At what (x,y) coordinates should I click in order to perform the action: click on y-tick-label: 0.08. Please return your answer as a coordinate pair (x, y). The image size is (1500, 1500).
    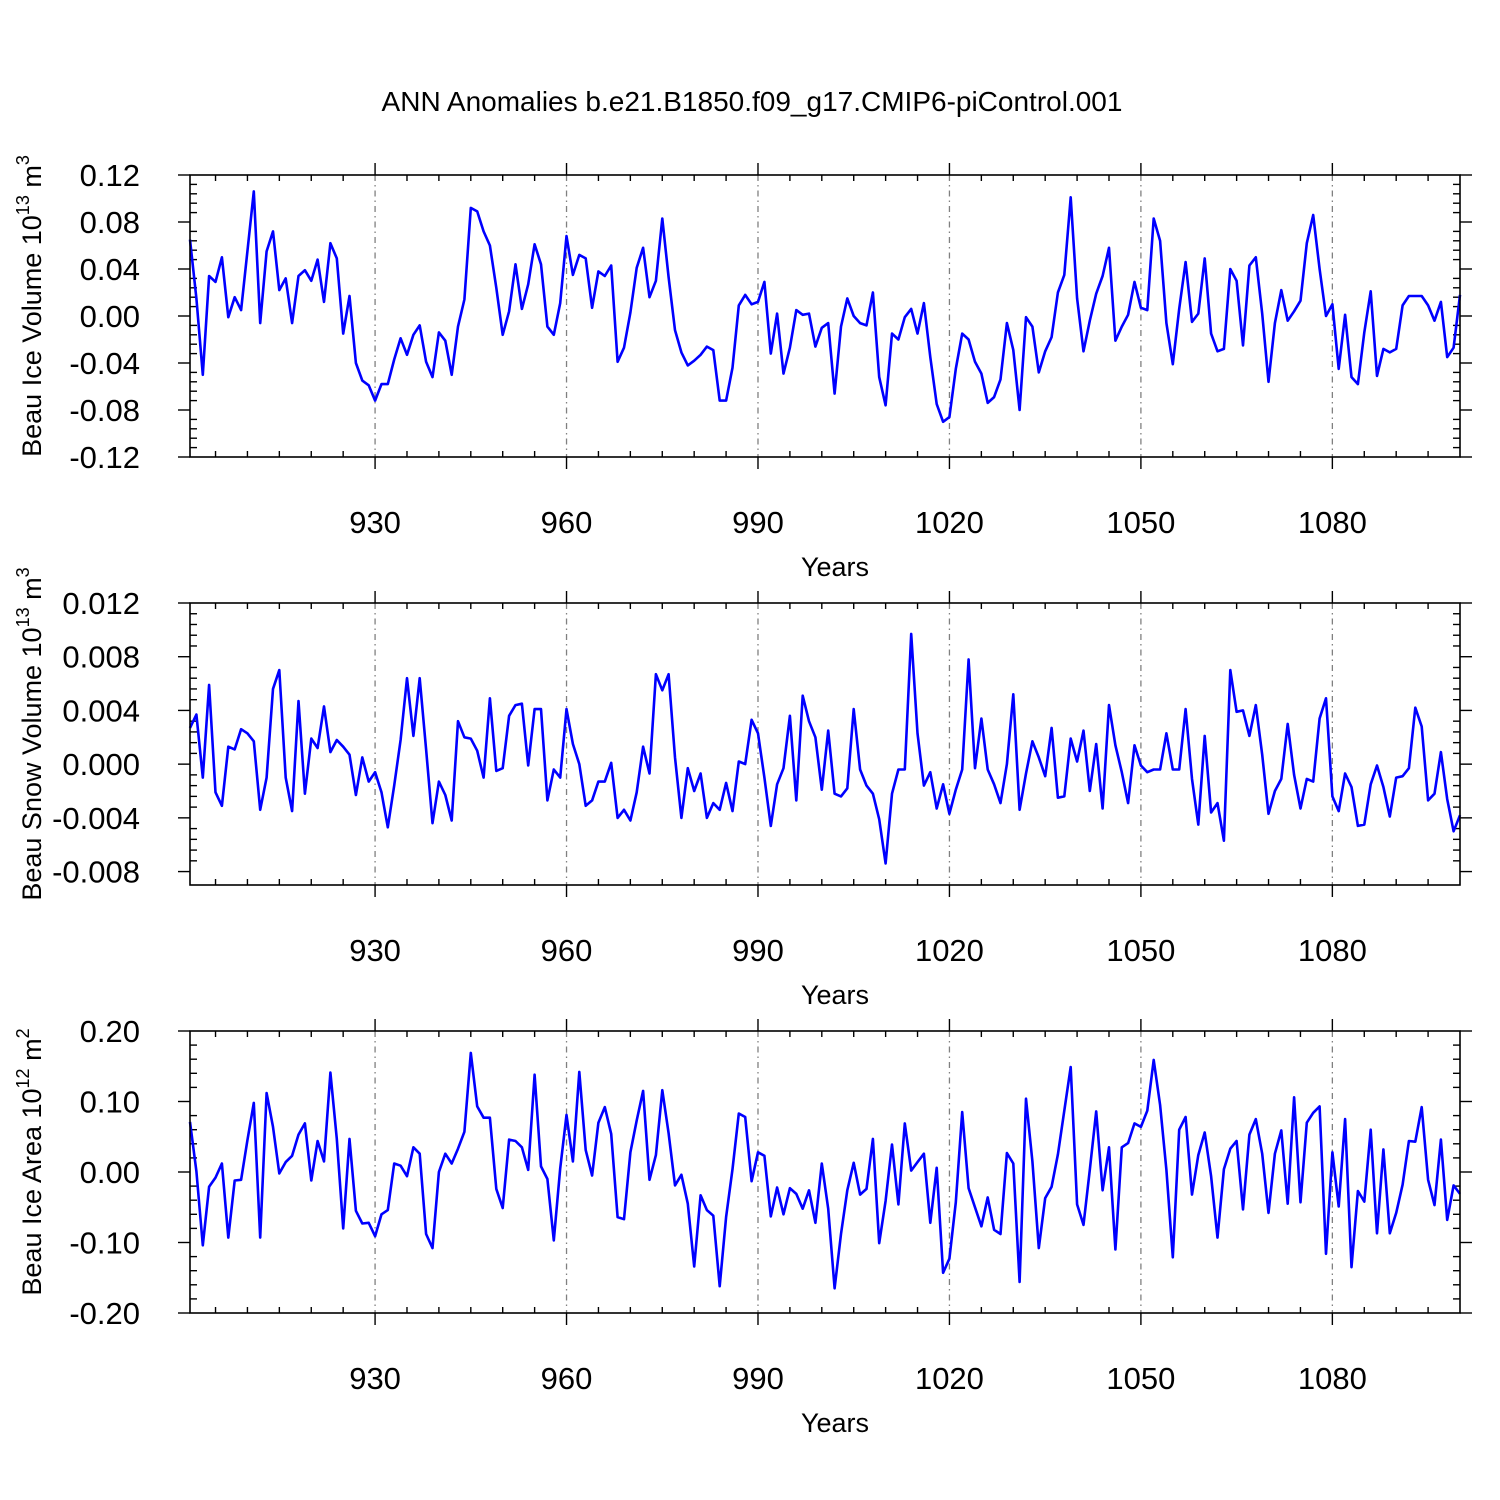
    Looking at the image, I should click on (110, 222).